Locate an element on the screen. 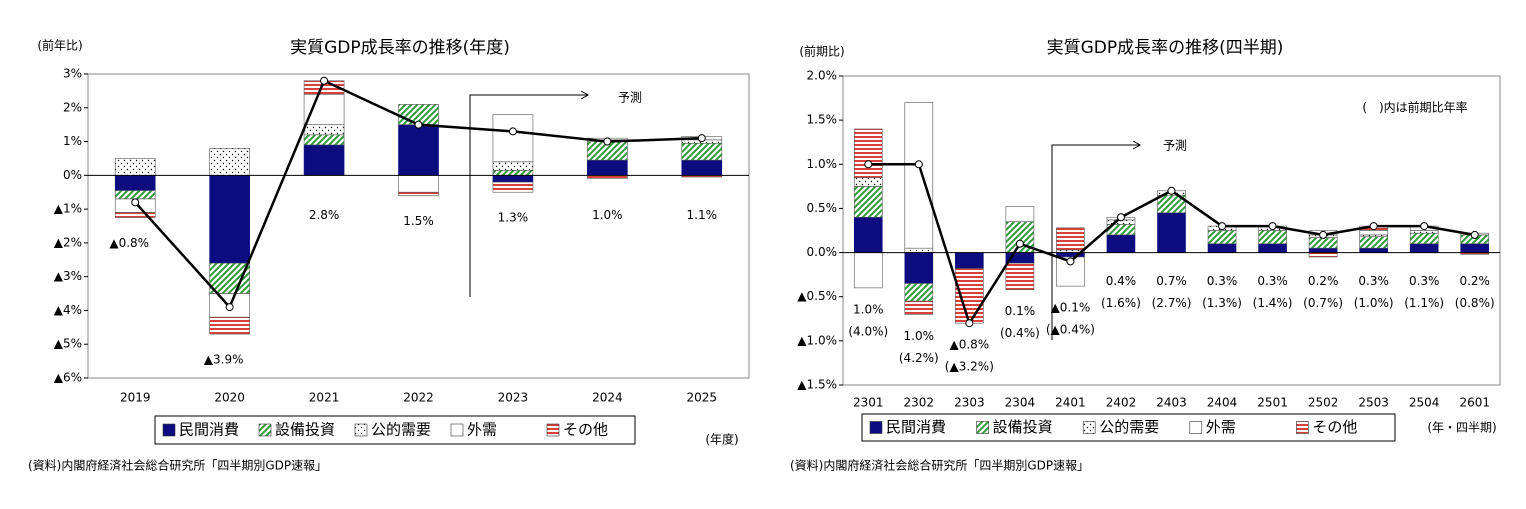  y-tick-label: 0% is located at coordinates (72, 175).